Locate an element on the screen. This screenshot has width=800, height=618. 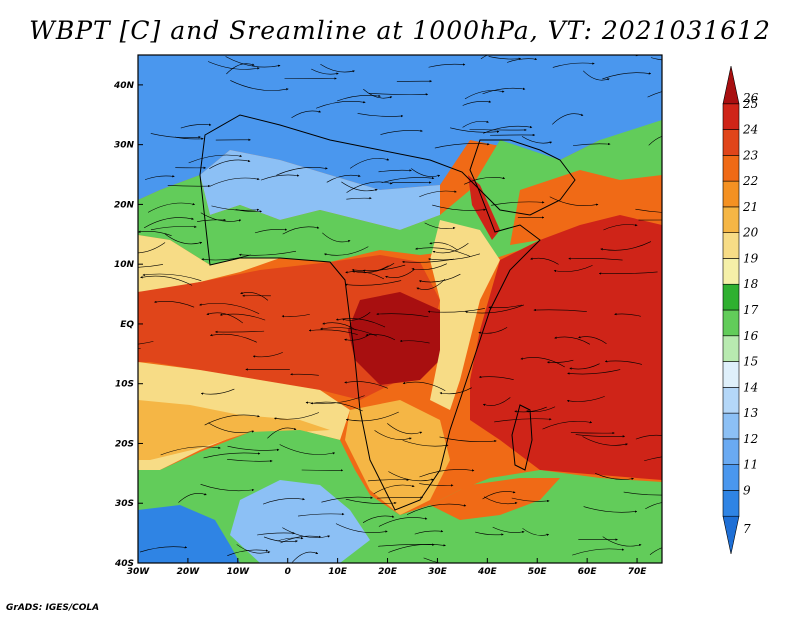
colorbar-label: 19 is located at coordinates (751, 258).